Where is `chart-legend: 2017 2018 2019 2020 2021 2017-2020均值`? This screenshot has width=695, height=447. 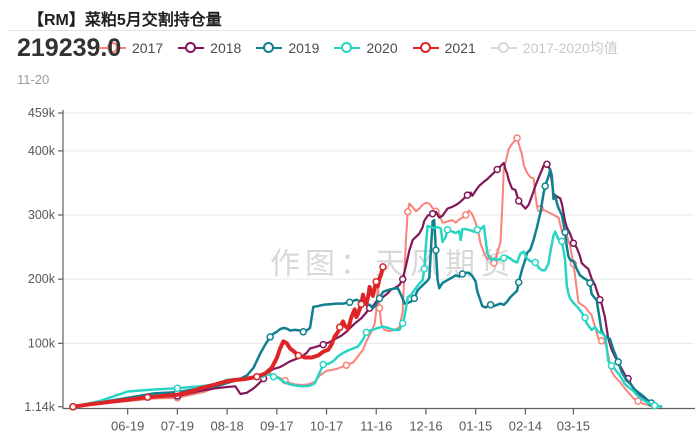
chart-legend: 2017 2018 2019 2020 2021 2017-2020均值 is located at coordinates (359, 48).